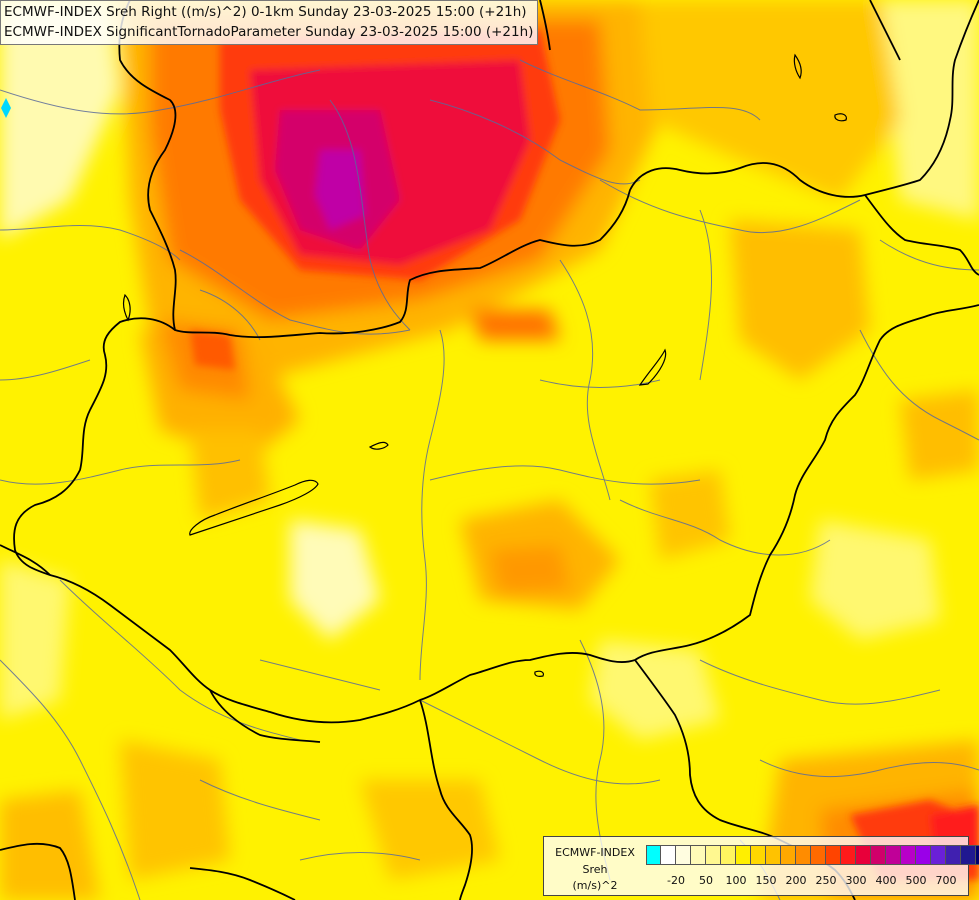 This screenshot has width=979, height=900. I want to click on legend-color-bar, so click(812, 855).